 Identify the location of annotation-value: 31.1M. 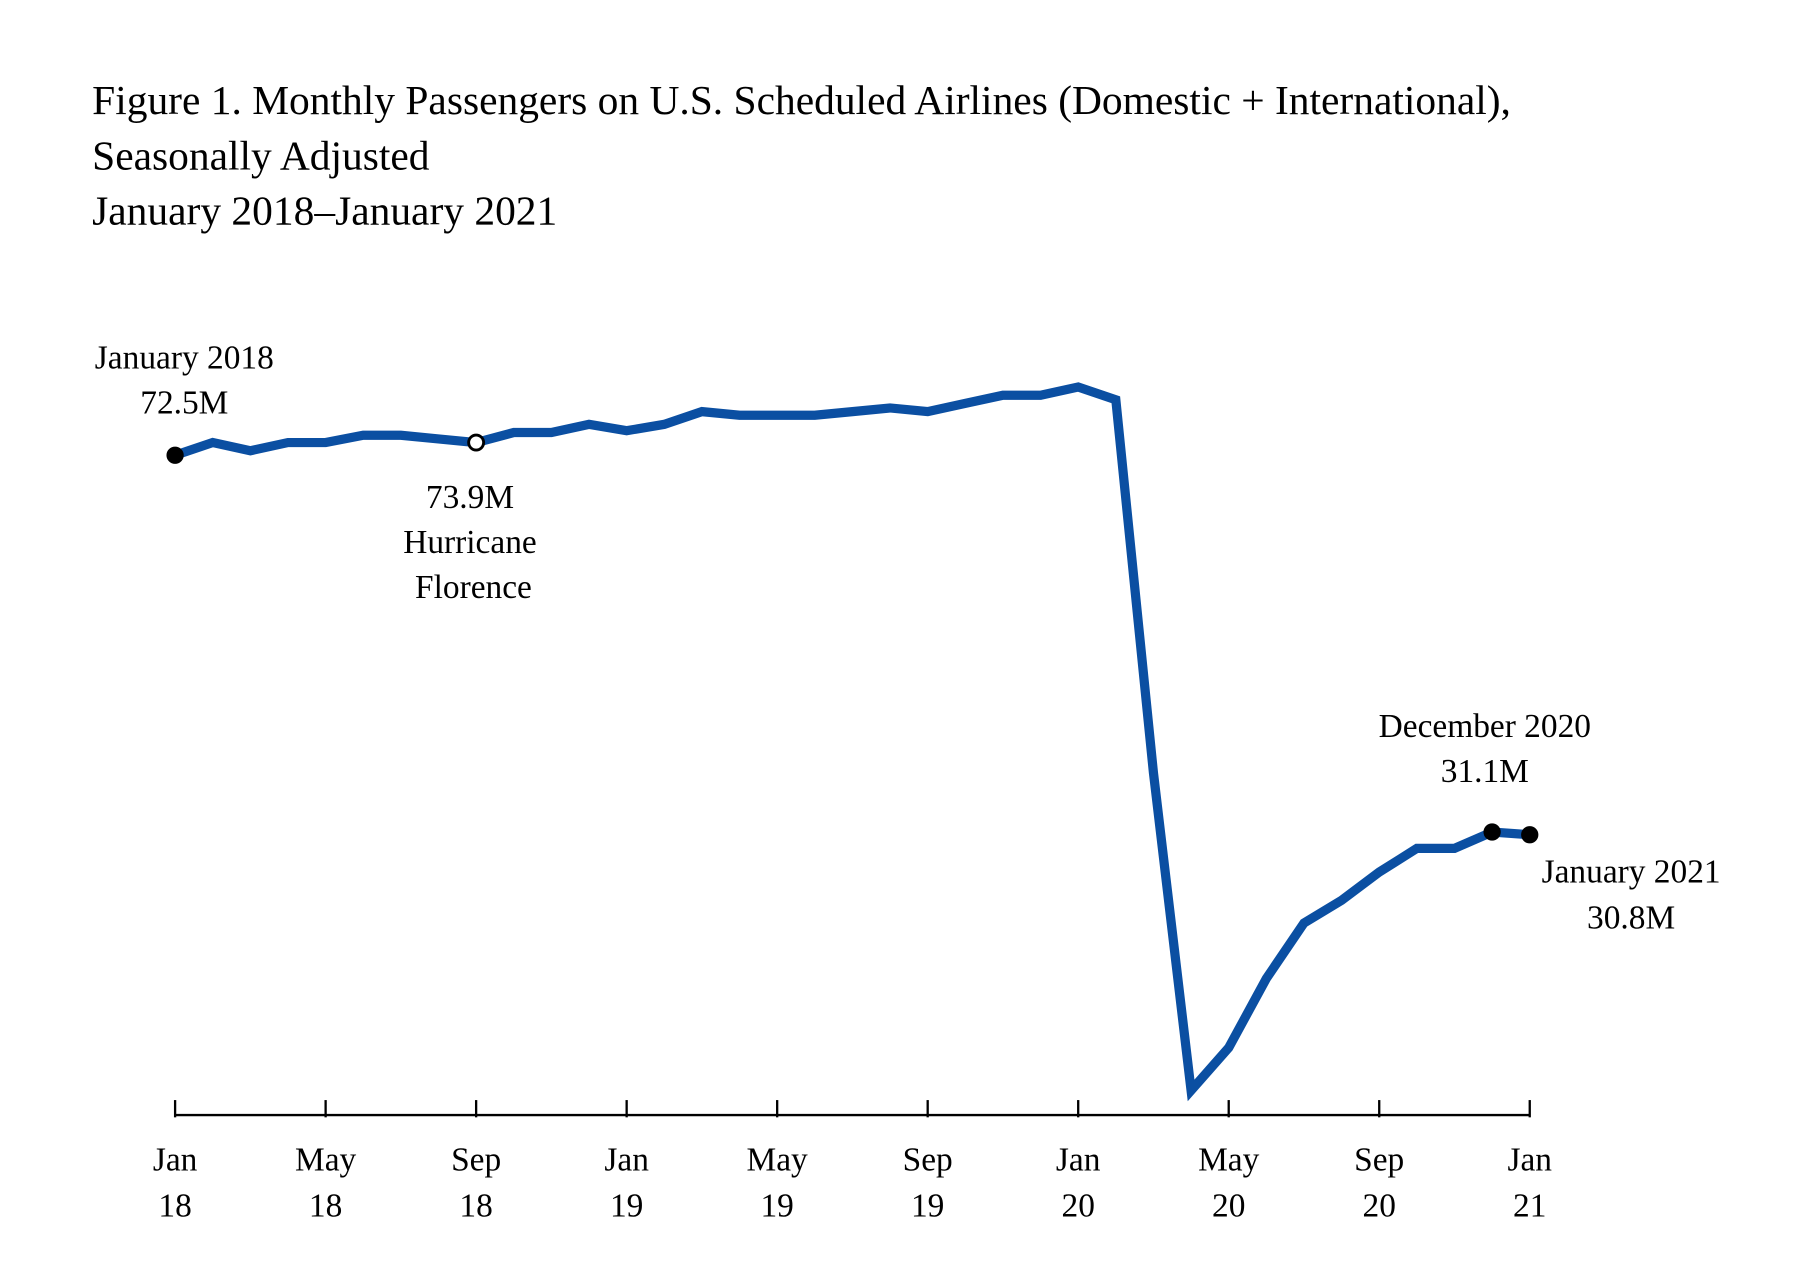
(1485, 771).